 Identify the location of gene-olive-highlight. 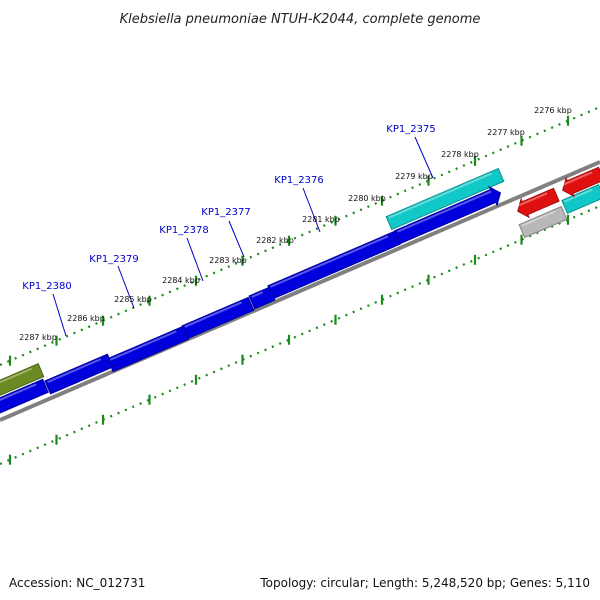
(16, 375).